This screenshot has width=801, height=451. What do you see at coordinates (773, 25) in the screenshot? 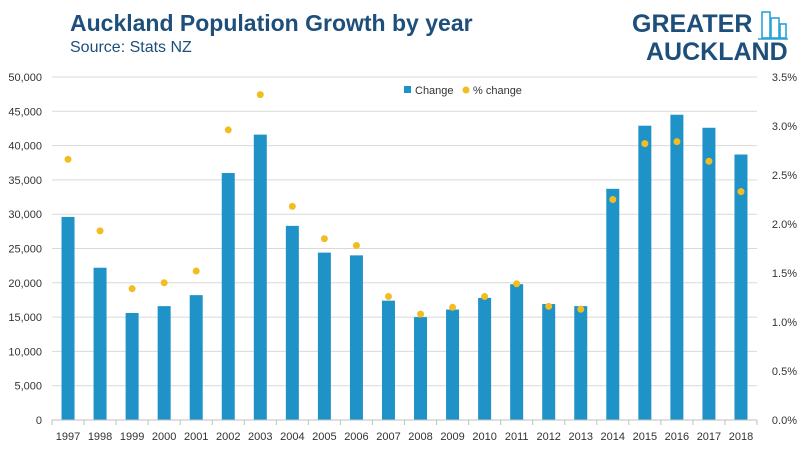
I see `city-skyline-icon` at bounding box center [773, 25].